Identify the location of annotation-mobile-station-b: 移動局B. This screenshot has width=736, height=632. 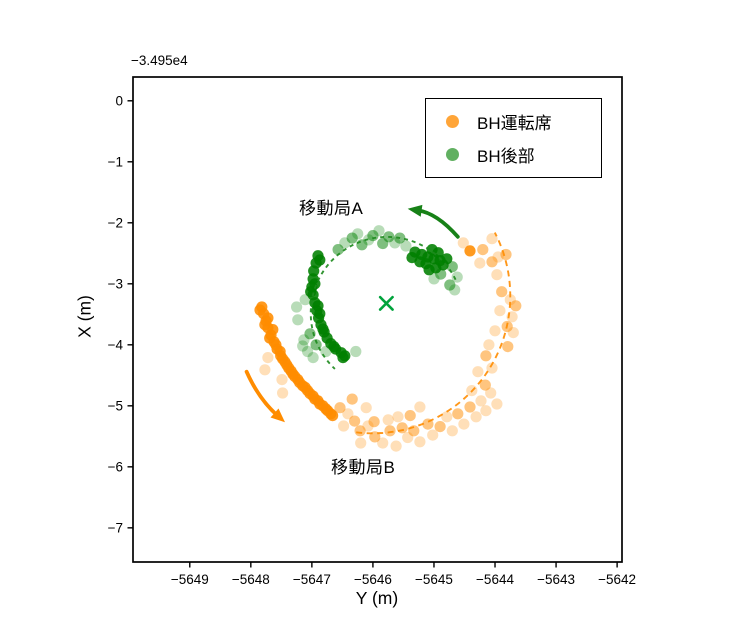
(363, 467).